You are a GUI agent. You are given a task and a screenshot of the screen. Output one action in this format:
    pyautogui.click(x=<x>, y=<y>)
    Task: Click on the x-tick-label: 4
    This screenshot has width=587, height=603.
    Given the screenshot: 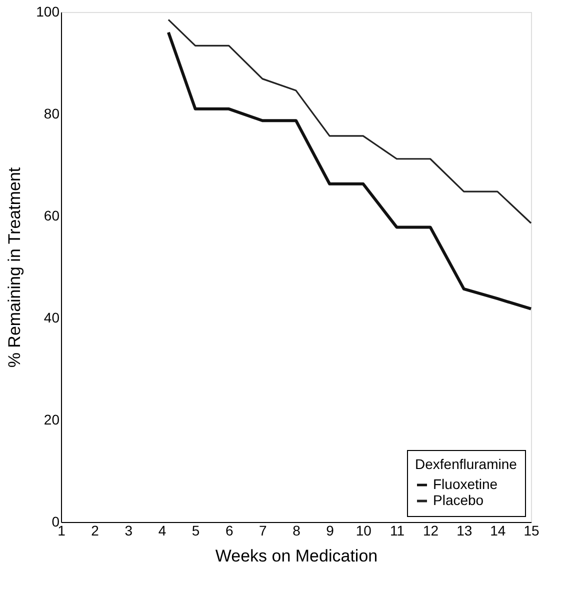 What is the action you would take?
    pyautogui.click(x=162, y=530)
    